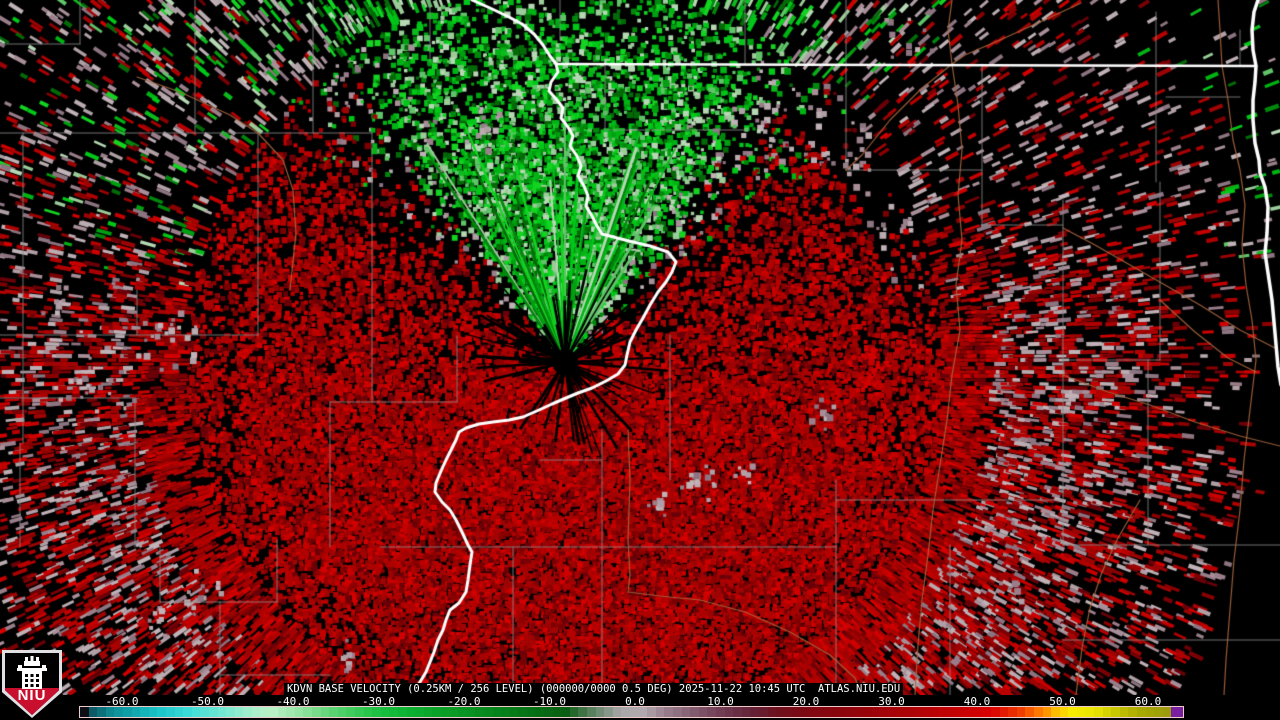  Describe the element at coordinates (891, 701) in the screenshot. I see `colorbar-tick-label: 30.0` at that location.